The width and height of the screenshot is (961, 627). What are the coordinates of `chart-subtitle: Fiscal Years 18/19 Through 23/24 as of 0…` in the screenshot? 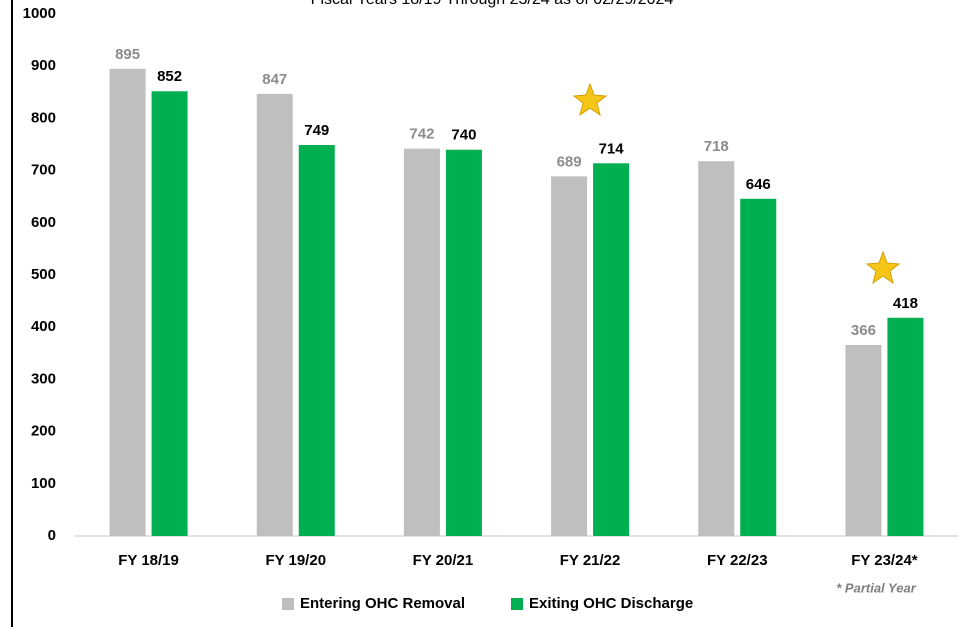 It's located at (492, 4).